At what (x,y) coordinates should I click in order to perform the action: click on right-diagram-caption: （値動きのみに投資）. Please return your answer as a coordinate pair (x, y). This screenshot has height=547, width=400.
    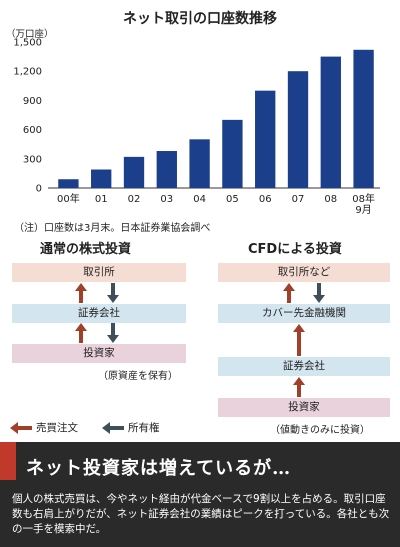
    Looking at the image, I should click on (320, 430).